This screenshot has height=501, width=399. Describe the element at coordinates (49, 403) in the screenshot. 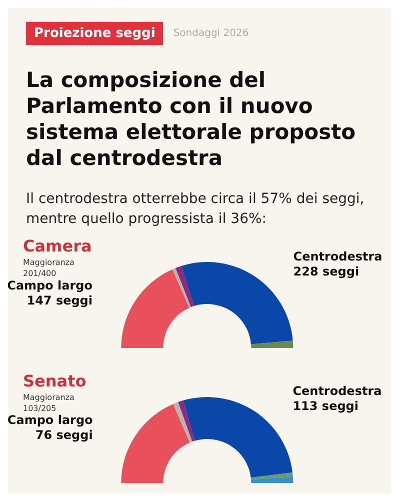

I see `text: Maggioranza 103/205` at that location.